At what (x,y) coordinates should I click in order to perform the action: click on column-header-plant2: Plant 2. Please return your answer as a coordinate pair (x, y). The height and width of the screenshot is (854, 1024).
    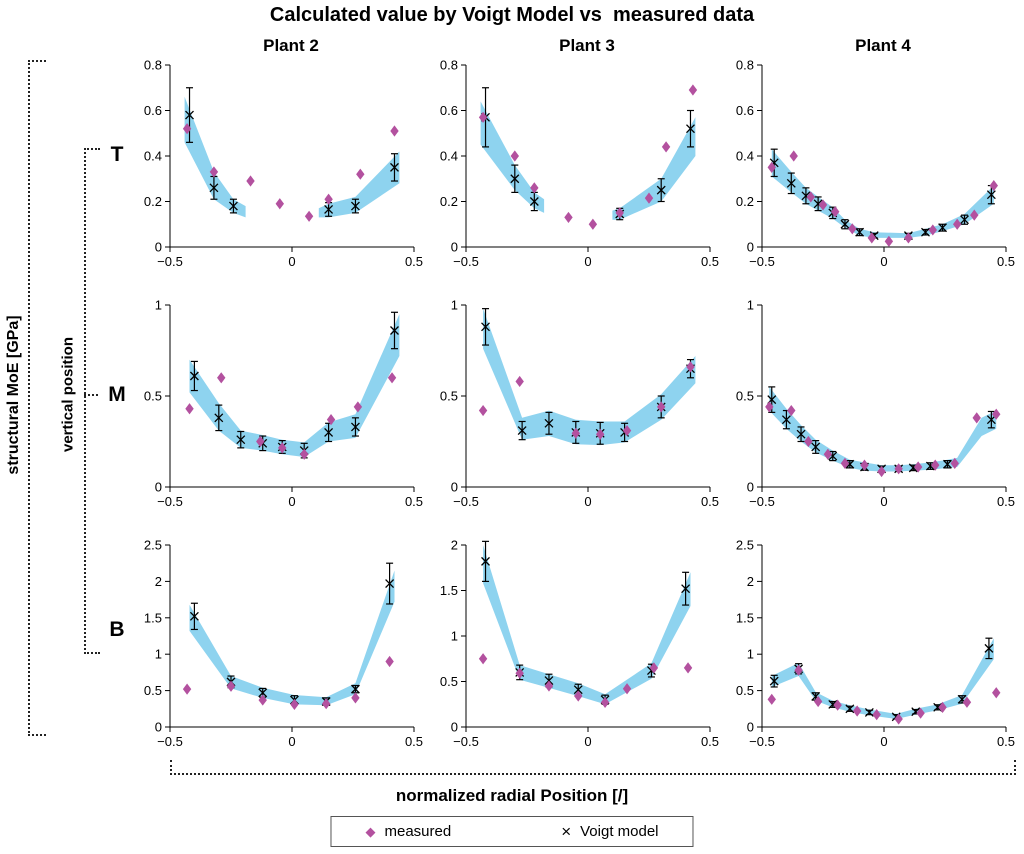
    Looking at the image, I should click on (291, 45).